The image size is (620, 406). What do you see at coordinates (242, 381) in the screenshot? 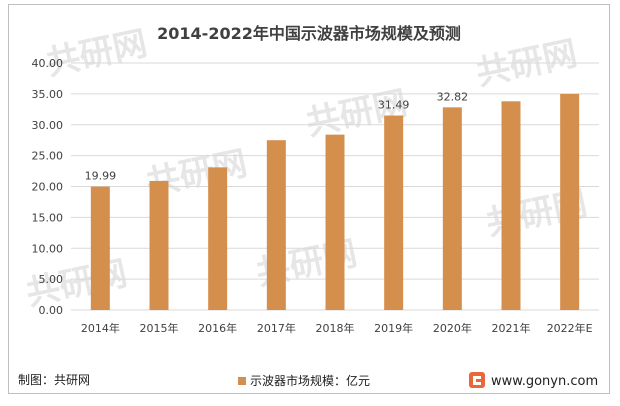
I see `legend-swatch` at bounding box center [242, 381].